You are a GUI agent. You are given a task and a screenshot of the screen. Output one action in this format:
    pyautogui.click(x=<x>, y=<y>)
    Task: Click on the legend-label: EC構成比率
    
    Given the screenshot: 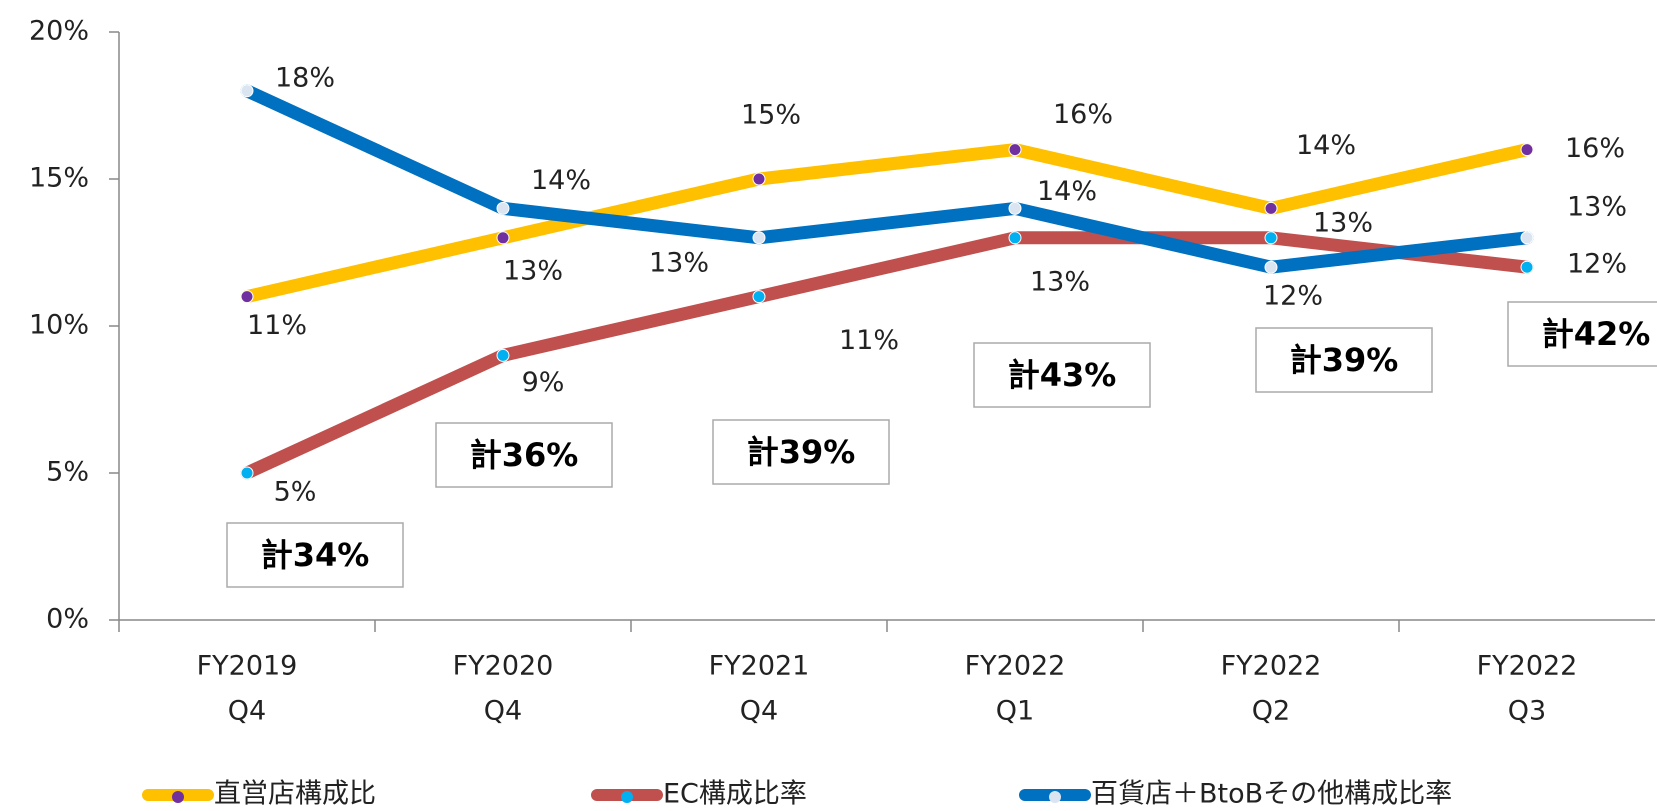 What is the action you would take?
    pyautogui.click(x=735, y=794)
    